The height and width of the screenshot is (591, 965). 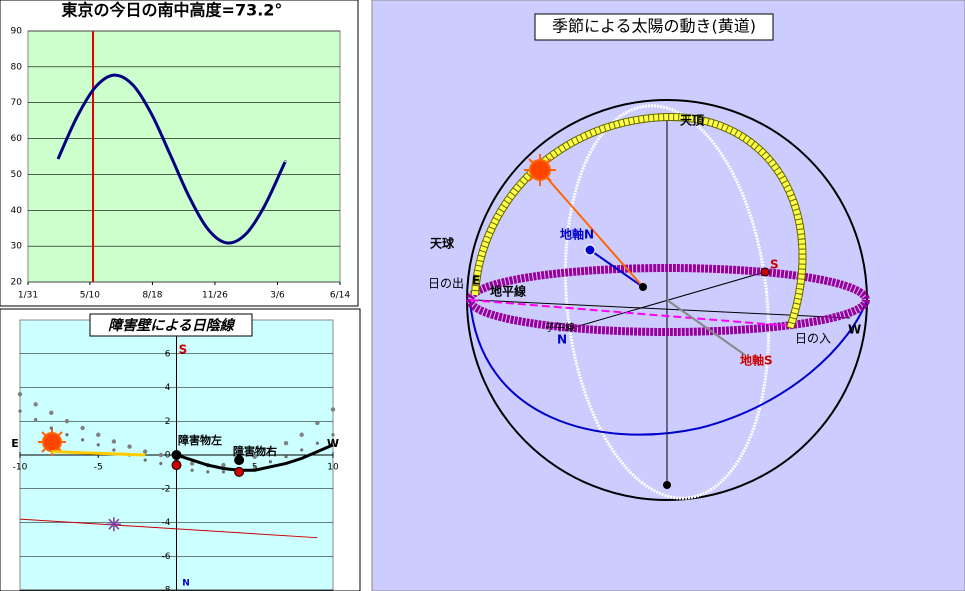 What do you see at coordinates (813, 339) in the screenshot?
I see `label: 日の入` at bounding box center [813, 339].